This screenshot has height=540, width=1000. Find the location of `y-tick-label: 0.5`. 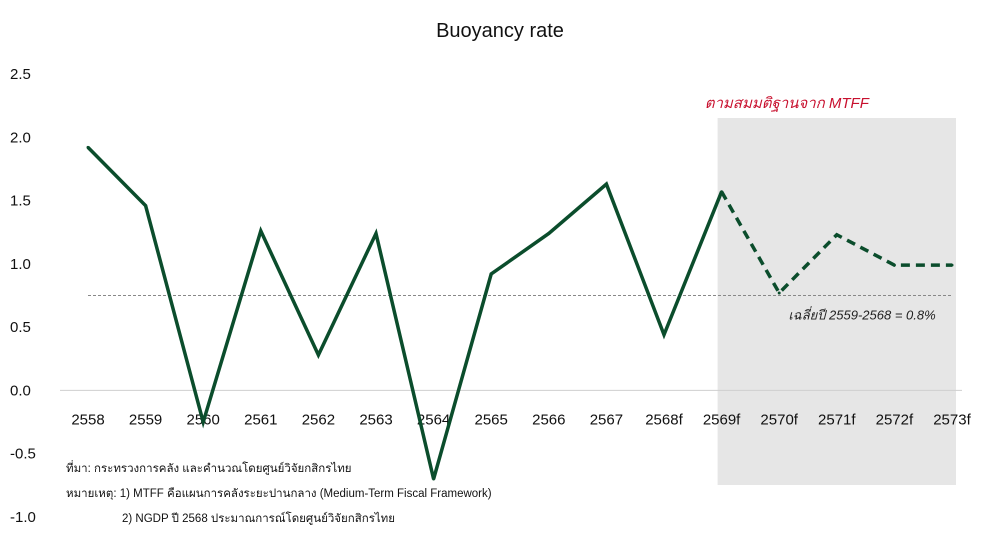

y-tick-label: 0.5 is located at coordinates (20, 327).